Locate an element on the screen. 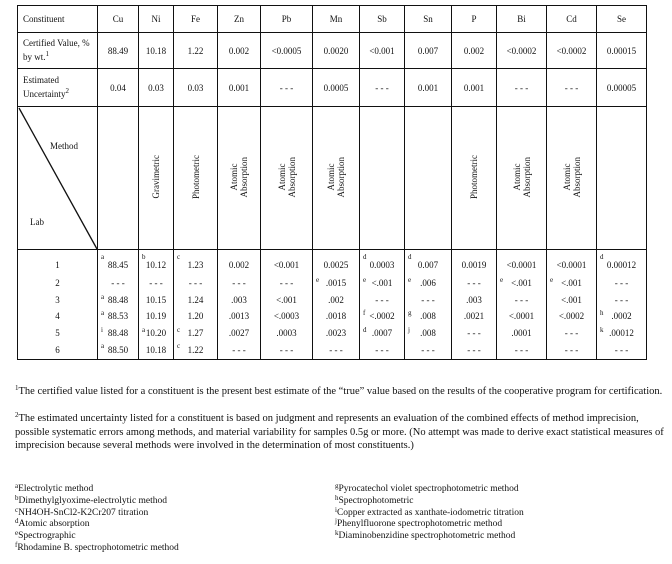  legend-item-h: hSpectrophotometric is located at coordinates (429, 501).